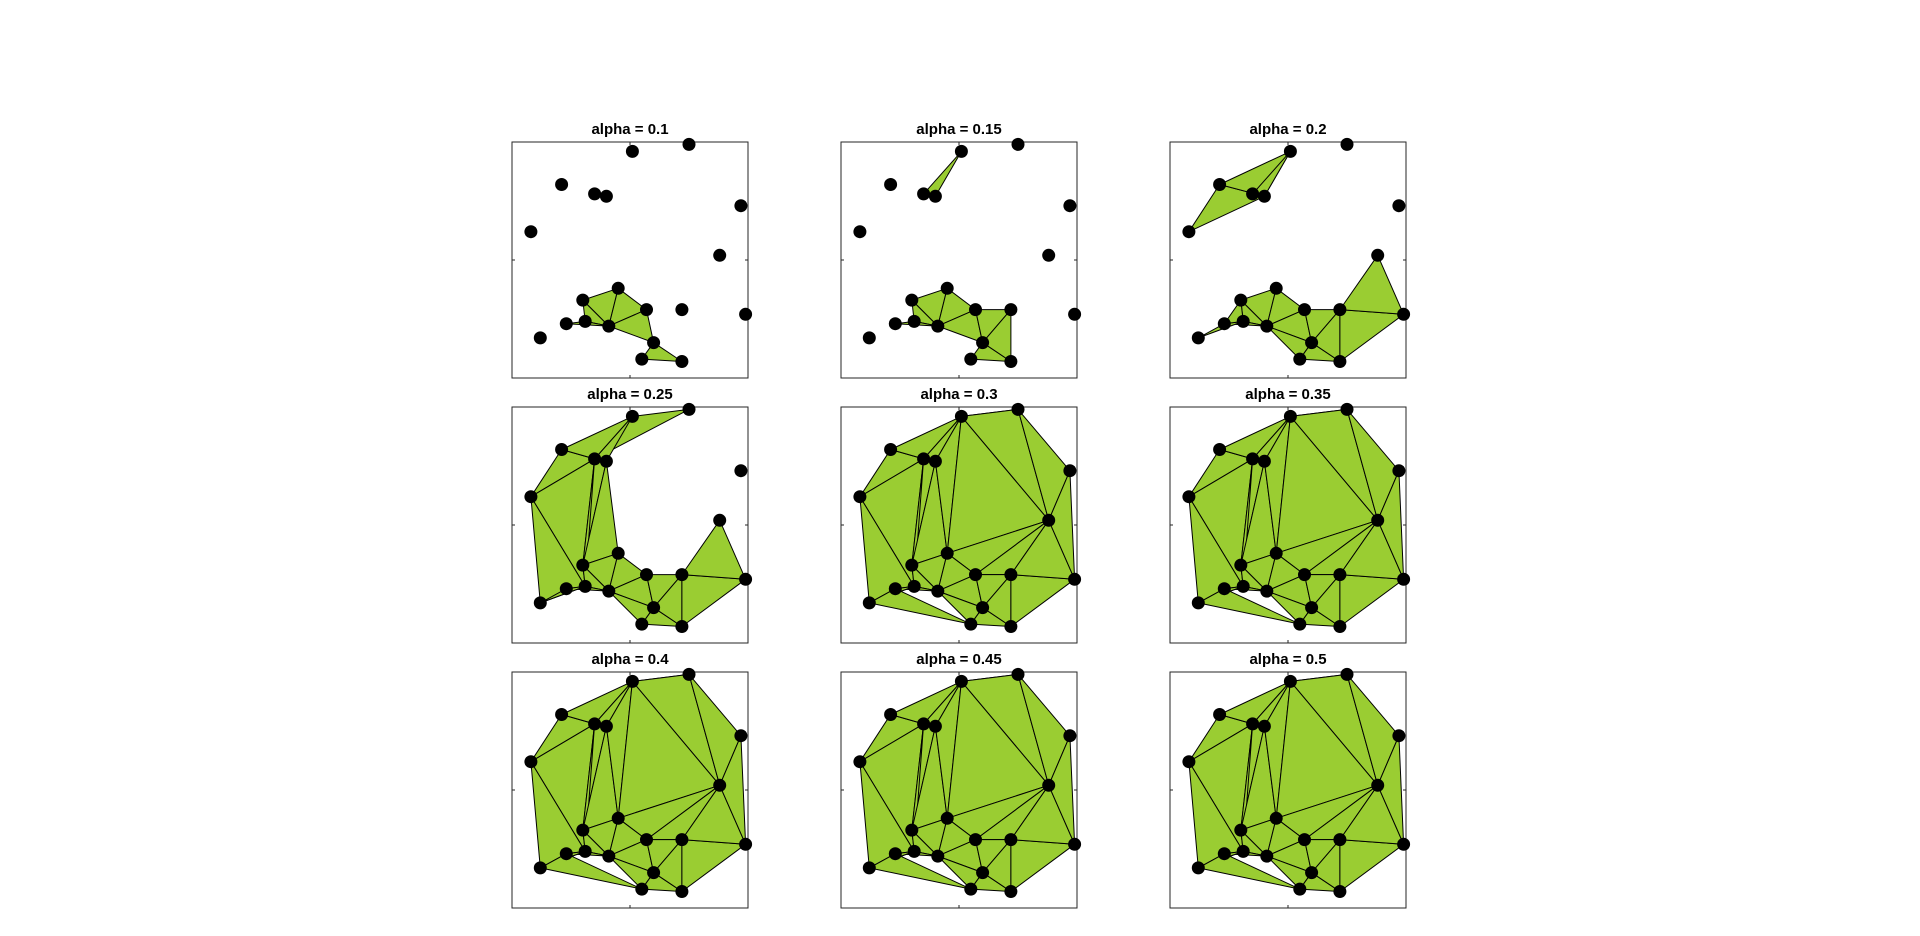  I want to click on subplot-title: alpha = 0.25, so click(629, 394).